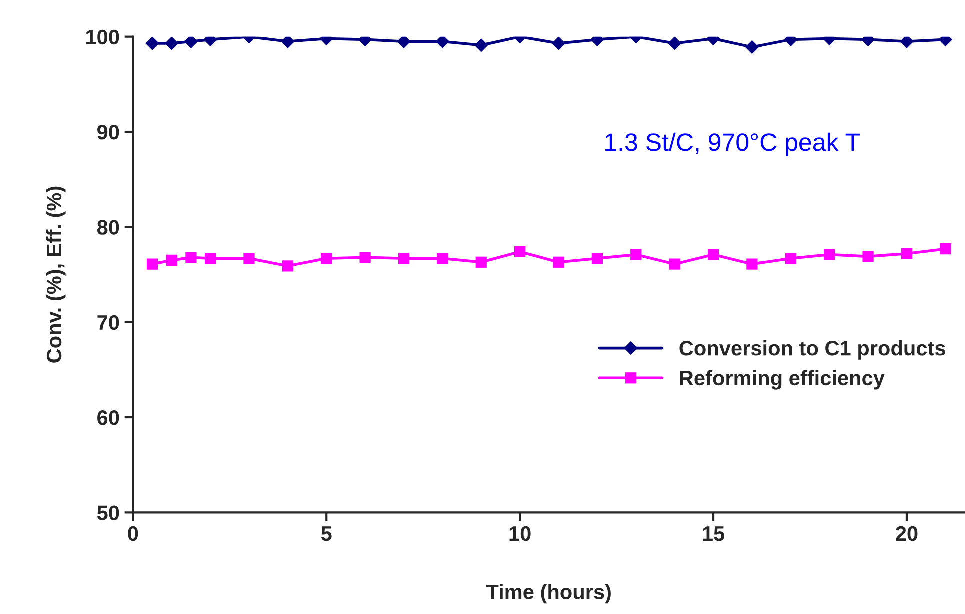 This screenshot has height=614, width=965. Describe the element at coordinates (548, 594) in the screenshot. I see `x-axis-title: Time (hours)` at that location.